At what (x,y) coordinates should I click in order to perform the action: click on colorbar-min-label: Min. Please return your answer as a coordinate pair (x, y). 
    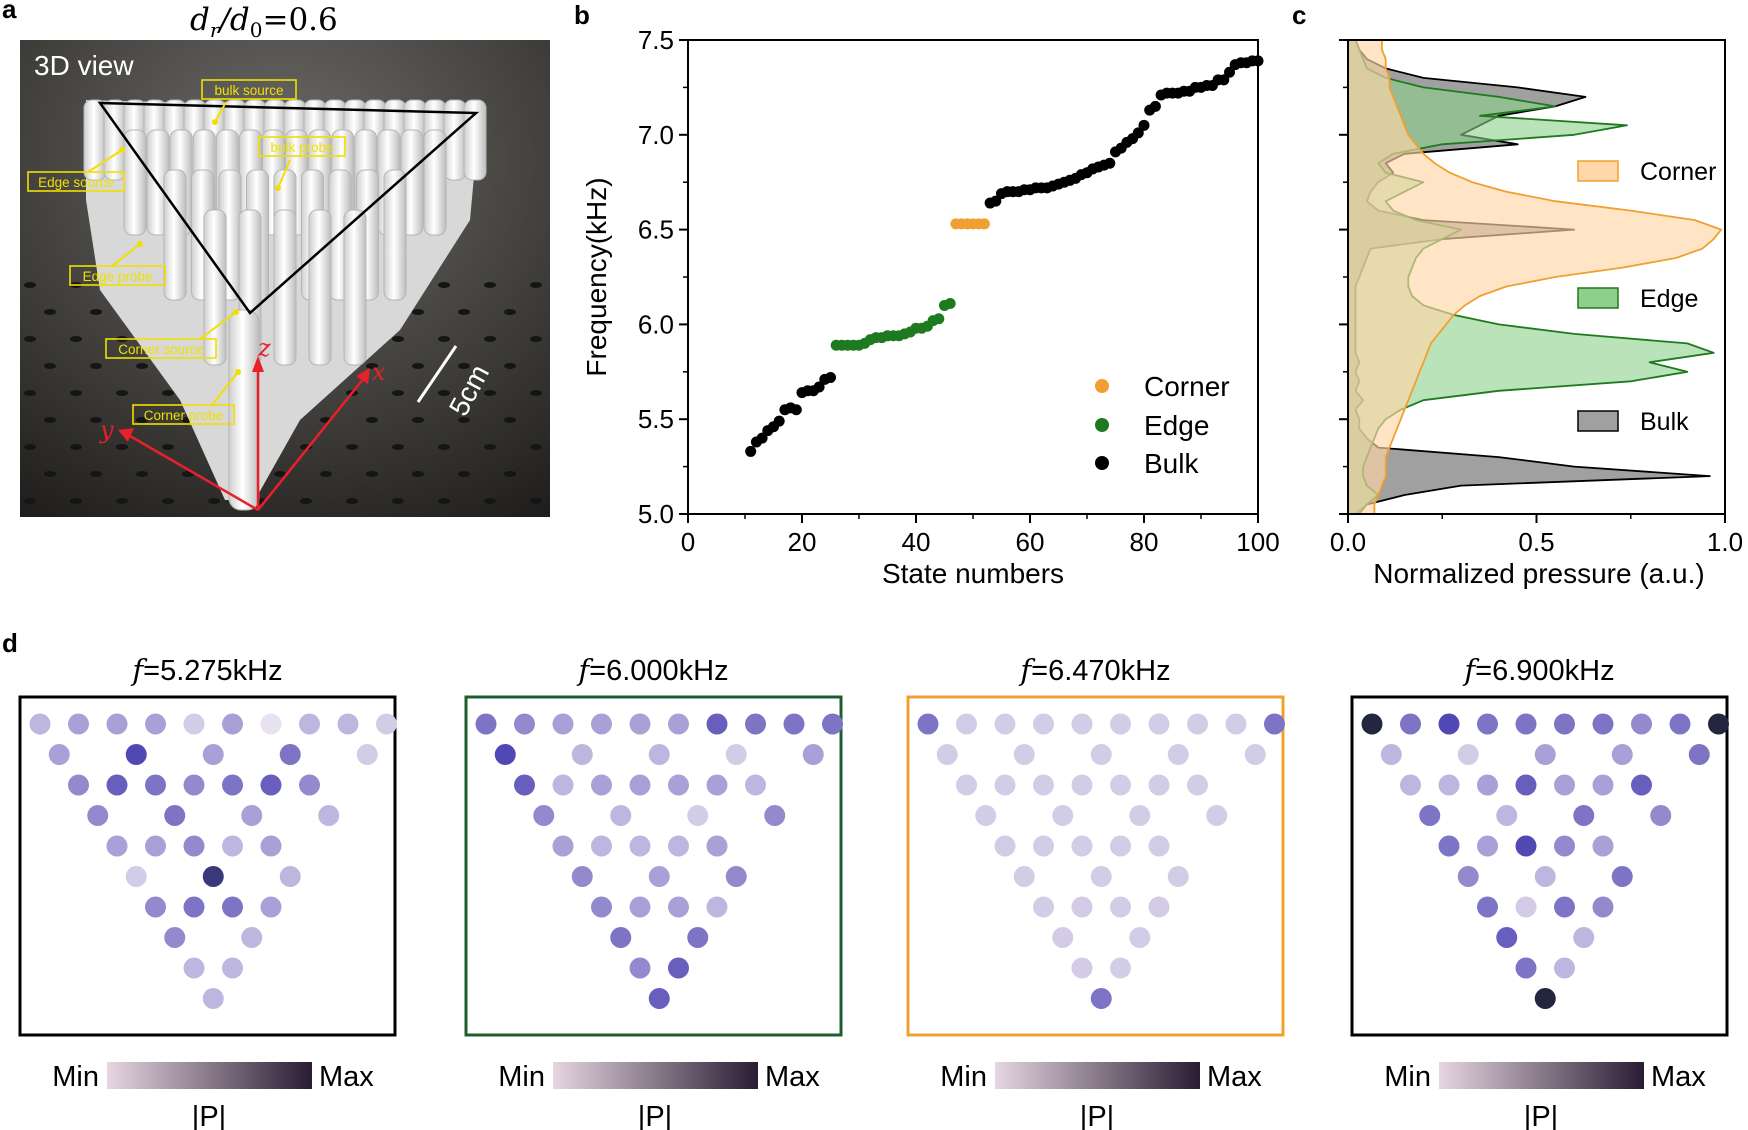
    Looking at the image, I should click on (75, 1077).